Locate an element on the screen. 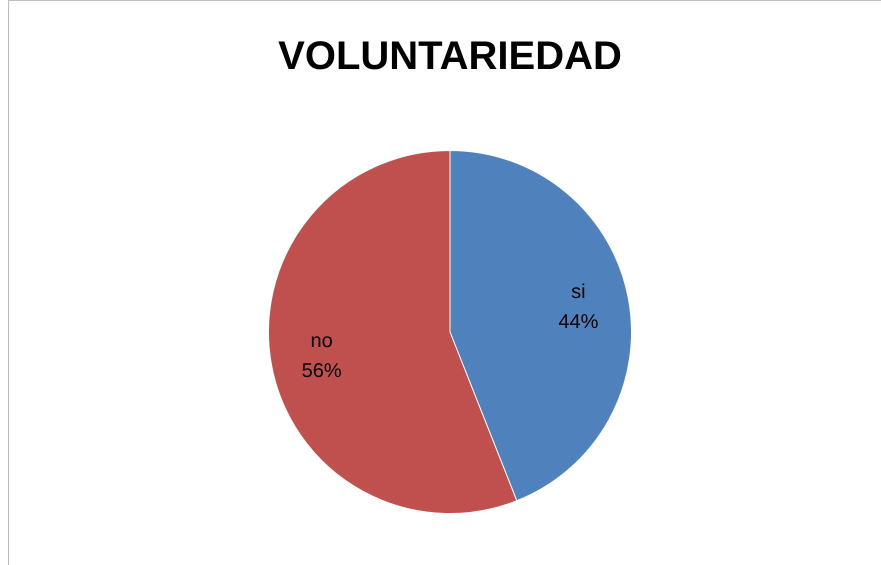  data-label: 56% is located at coordinates (322, 371).